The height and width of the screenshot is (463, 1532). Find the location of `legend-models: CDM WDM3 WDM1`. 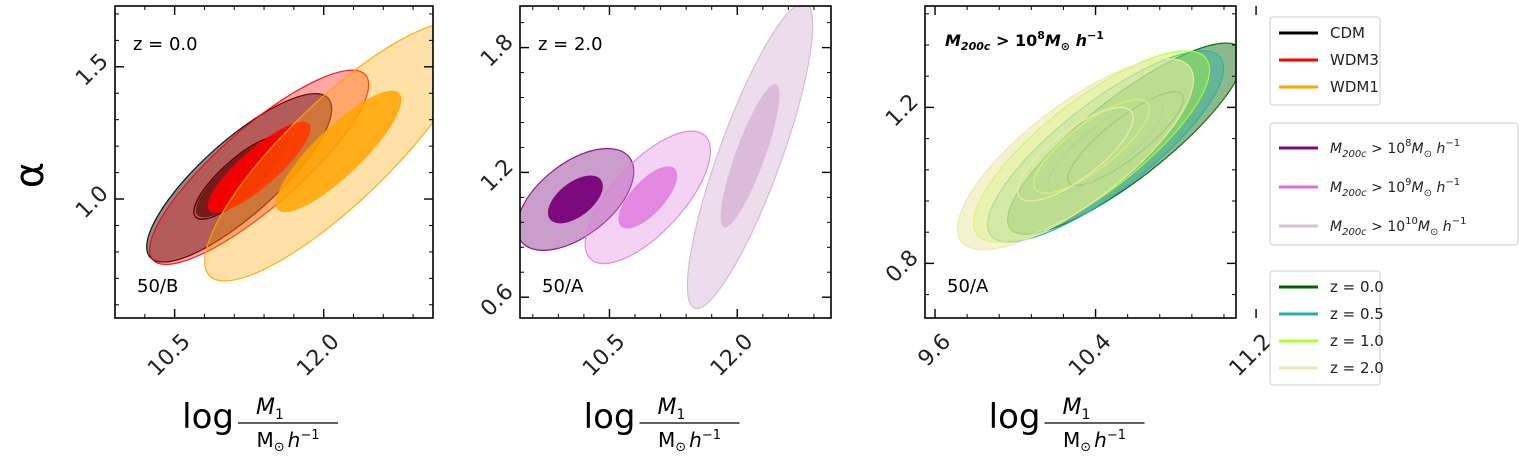

legend-models: CDM WDM3 WDM1 is located at coordinates (1325, 61).